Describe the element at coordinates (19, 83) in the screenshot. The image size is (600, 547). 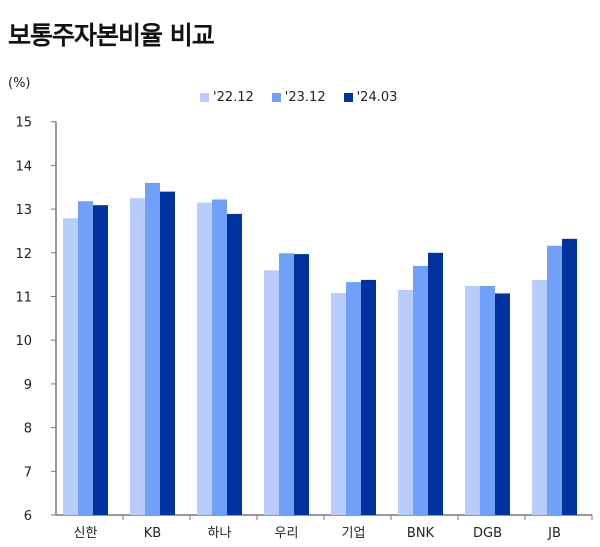
I see `y-axis-unit: (%)` at that location.